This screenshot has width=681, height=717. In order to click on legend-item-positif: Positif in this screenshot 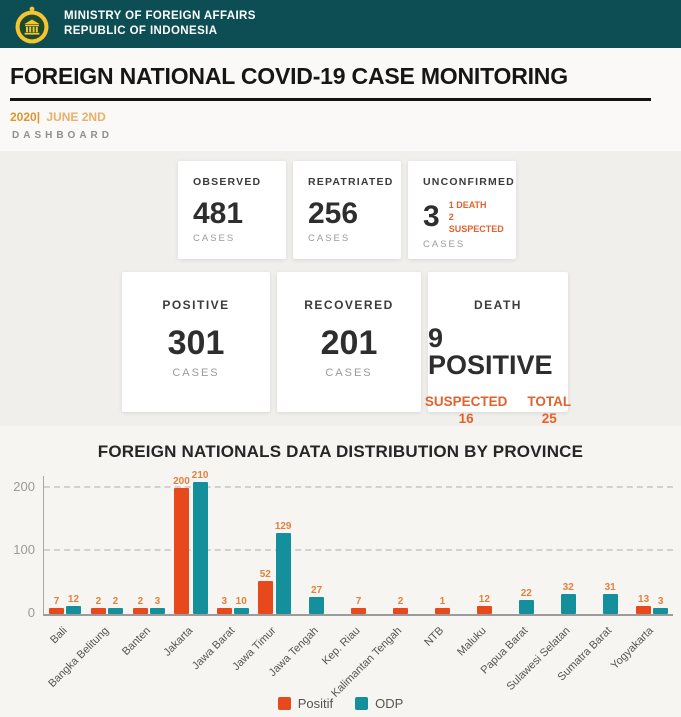, I will do `click(305, 703)`.